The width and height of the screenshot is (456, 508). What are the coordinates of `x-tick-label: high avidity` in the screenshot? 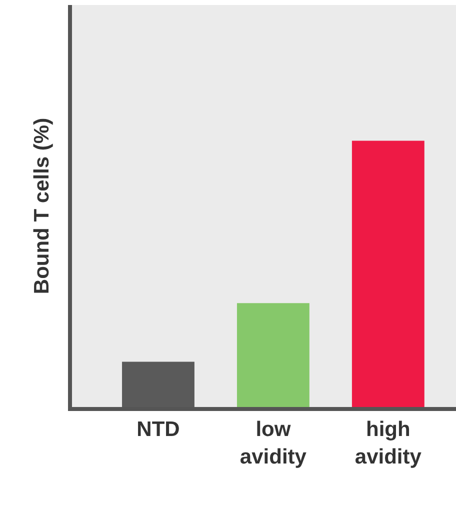 It's located at (388, 443).